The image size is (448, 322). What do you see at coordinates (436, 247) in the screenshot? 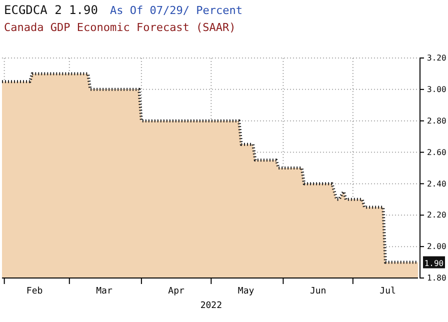
I see `y-tick-label: 2.00` at bounding box center [436, 247].